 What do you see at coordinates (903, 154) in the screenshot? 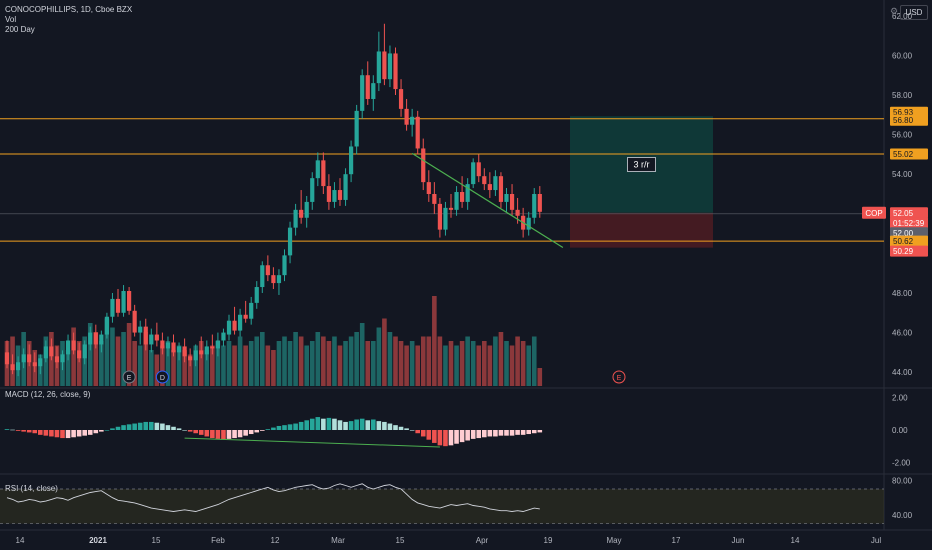
I see `price-label: 55.02` at bounding box center [903, 154].